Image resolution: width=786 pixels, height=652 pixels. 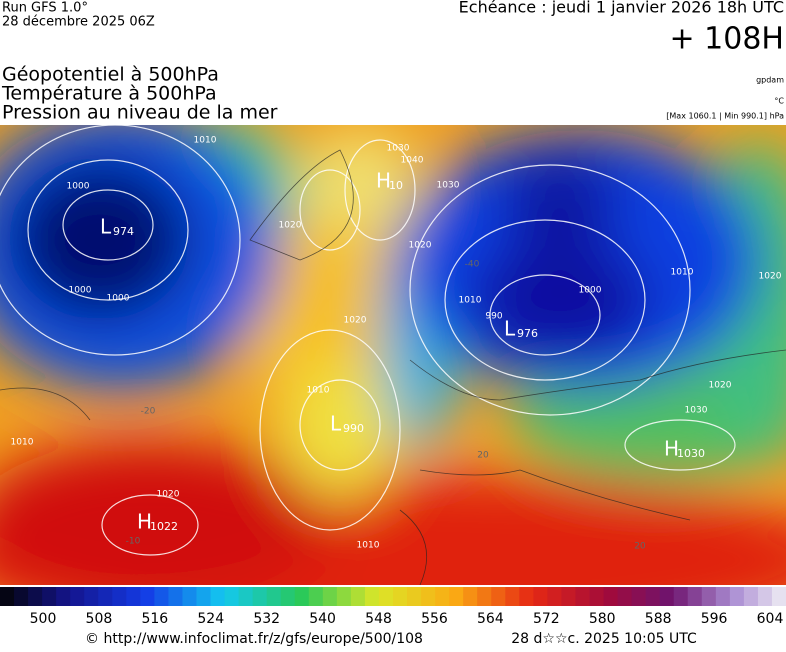 I want to click on center-value: 974, so click(x=123, y=231).